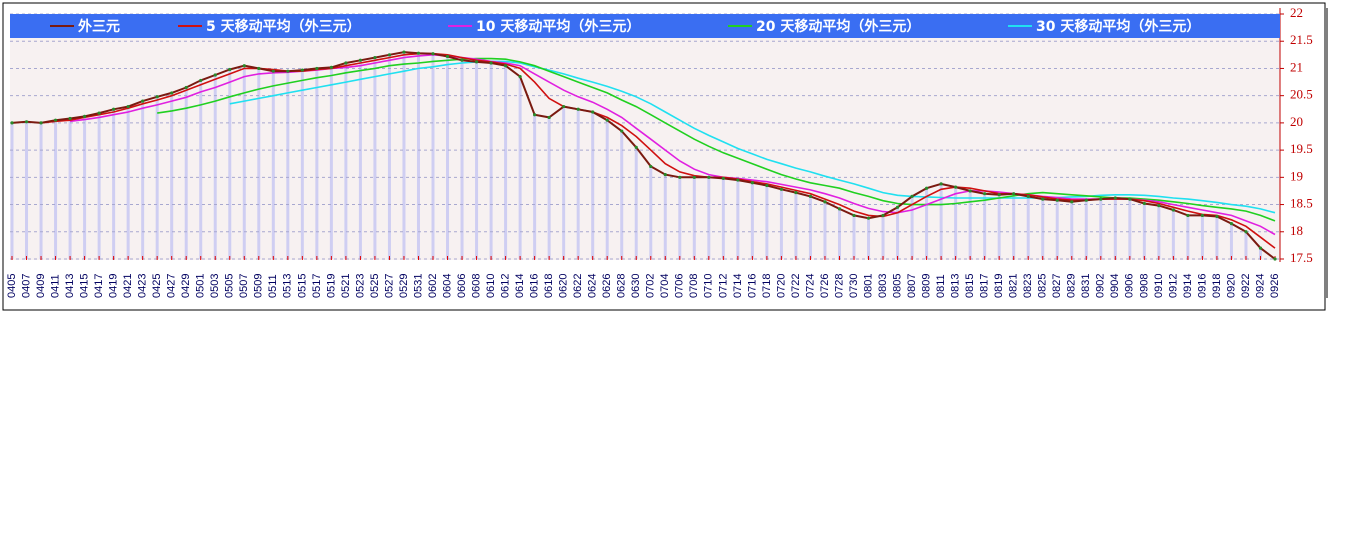 Image resolution: width=1348 pixels, height=541 pixels. What do you see at coordinates (1296, 121) in the screenshot?
I see `y-tick-label: 20` at bounding box center [1296, 121].